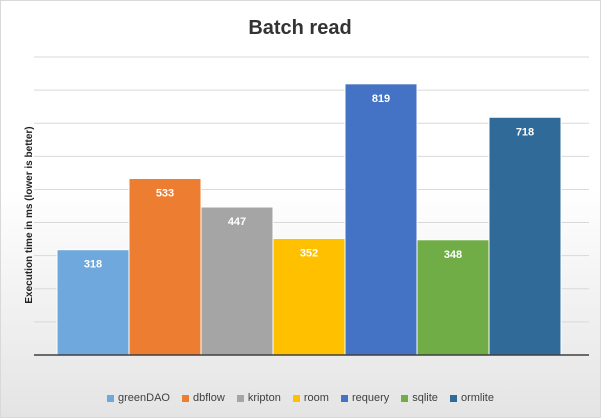  What do you see at coordinates (165, 194) in the screenshot?
I see `data-label-dbflow: 533` at bounding box center [165, 194].